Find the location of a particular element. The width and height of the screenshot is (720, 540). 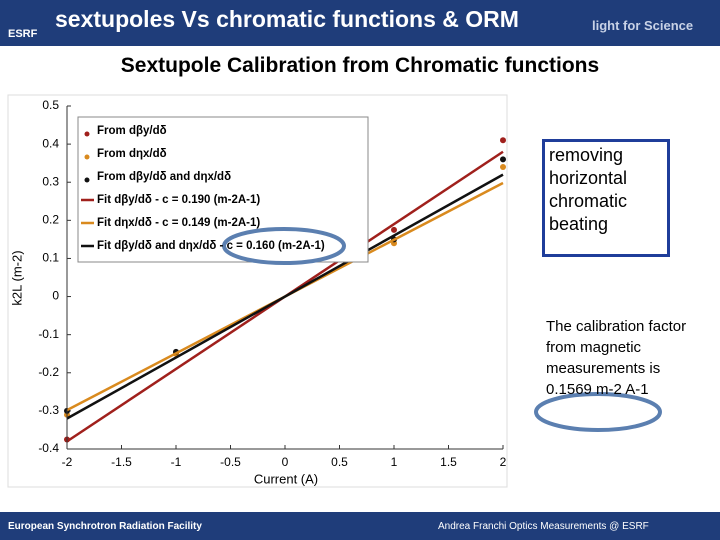

legend-label: Fit dβy/dδ - c = 0.190 (m-2A-1) is located at coordinates (178, 200).